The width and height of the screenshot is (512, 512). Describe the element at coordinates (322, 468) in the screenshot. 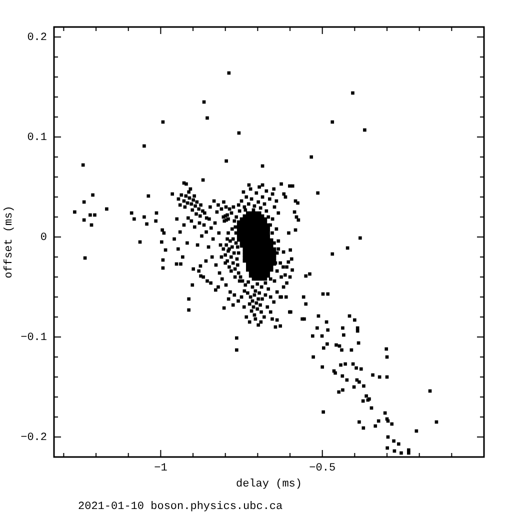

I see `x-tick-label: −0.5` at that location.